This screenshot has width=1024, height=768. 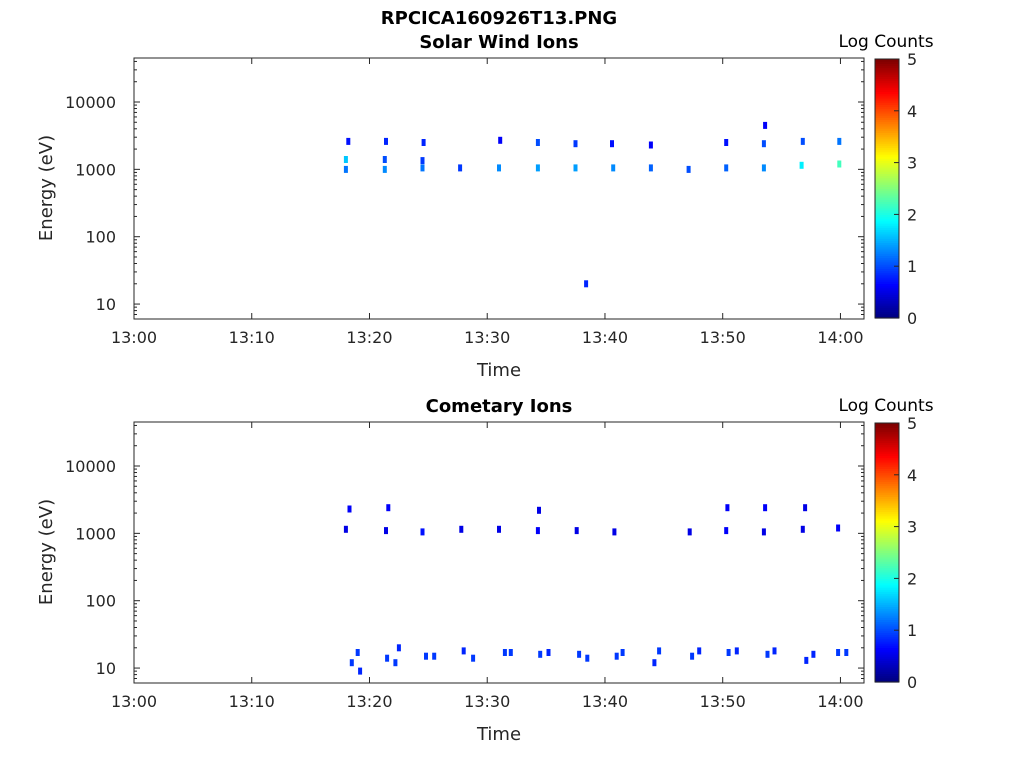 I want to click on colorbar-tick-label: 5, so click(x=912, y=423).